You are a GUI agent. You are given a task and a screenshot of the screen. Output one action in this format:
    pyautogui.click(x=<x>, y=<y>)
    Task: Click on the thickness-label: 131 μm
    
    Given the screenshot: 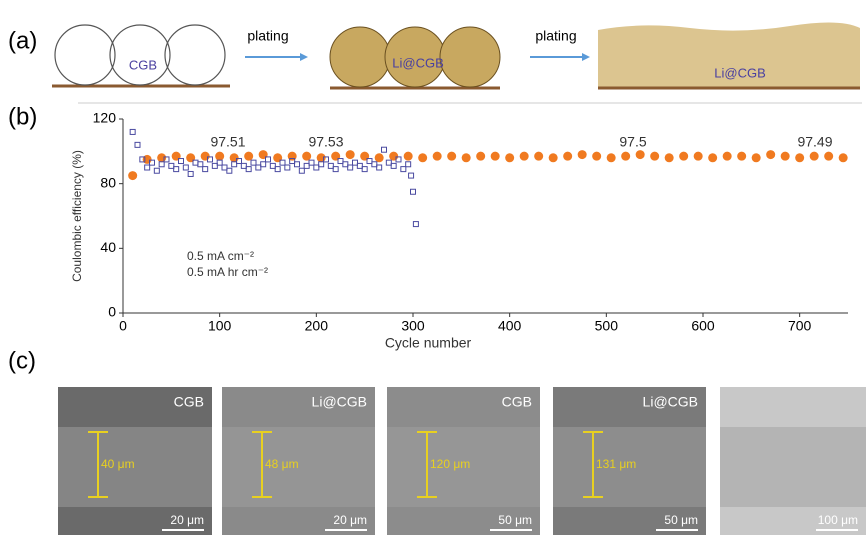 What is the action you would take?
    pyautogui.click(x=616, y=464)
    